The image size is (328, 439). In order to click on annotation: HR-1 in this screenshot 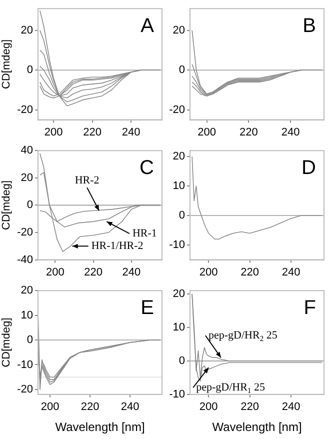, I will do `click(144, 233)`.